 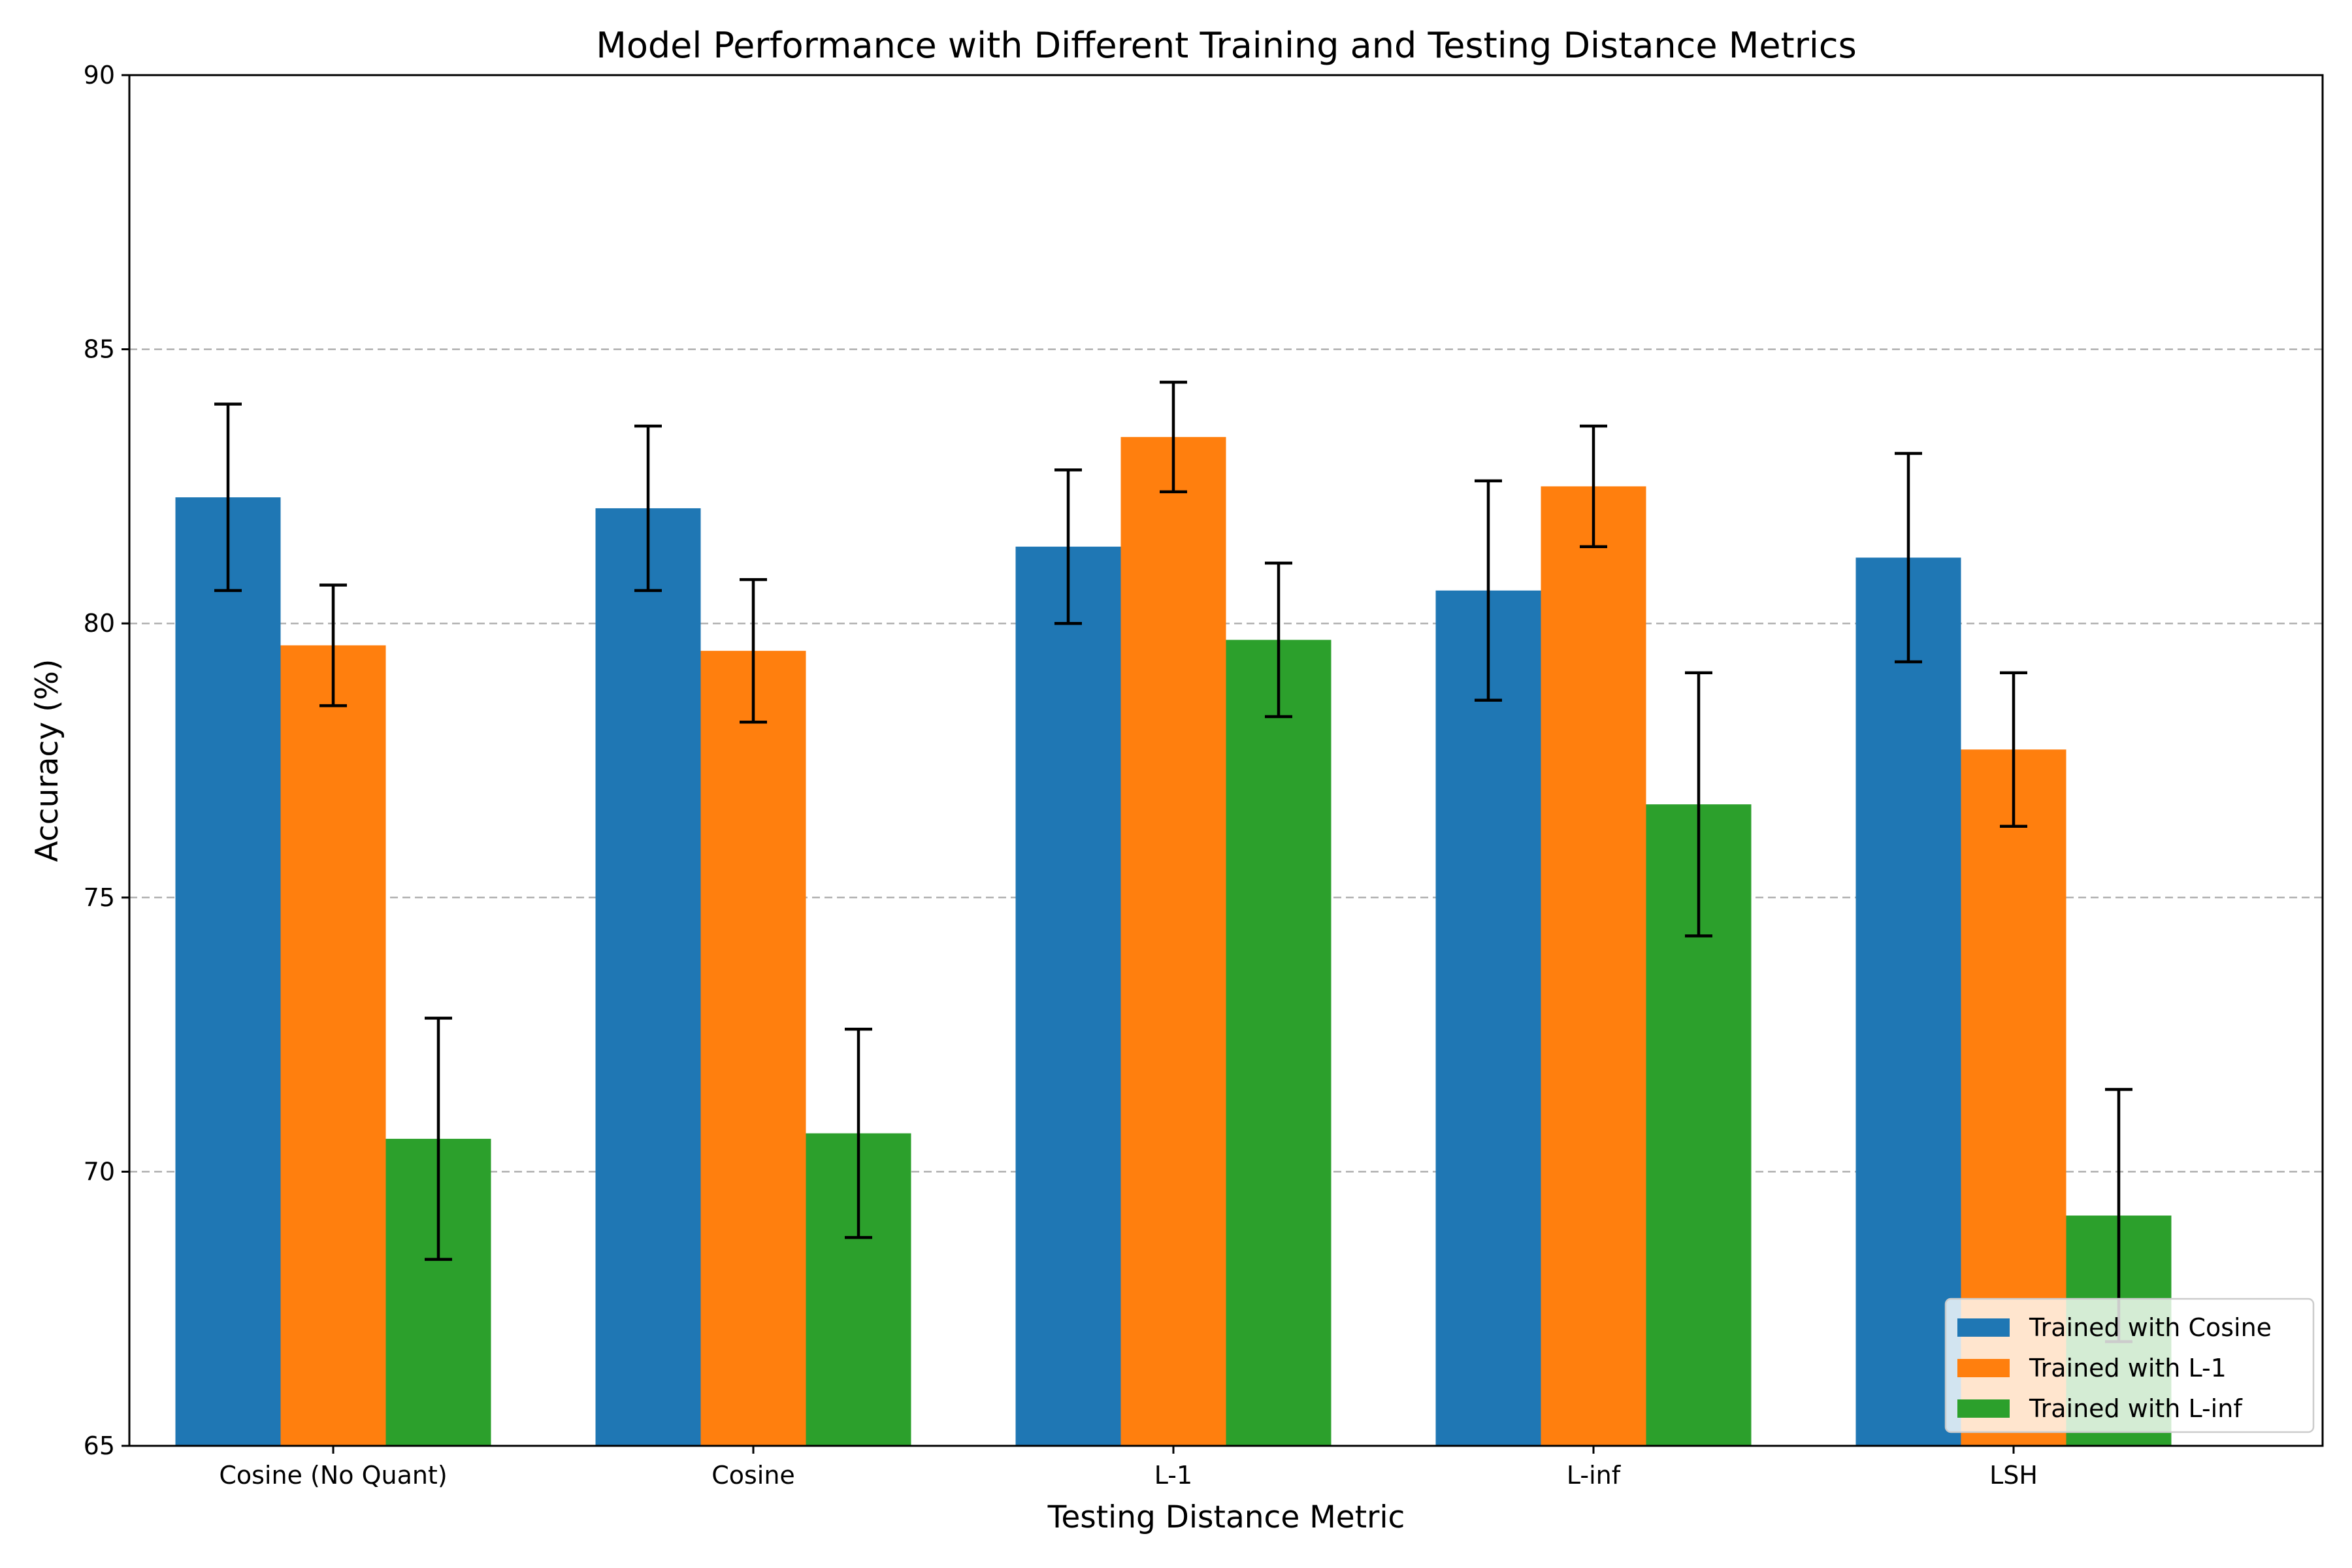 I want to click on x-tick-label: Cosine (No Quant), so click(x=333, y=1475).